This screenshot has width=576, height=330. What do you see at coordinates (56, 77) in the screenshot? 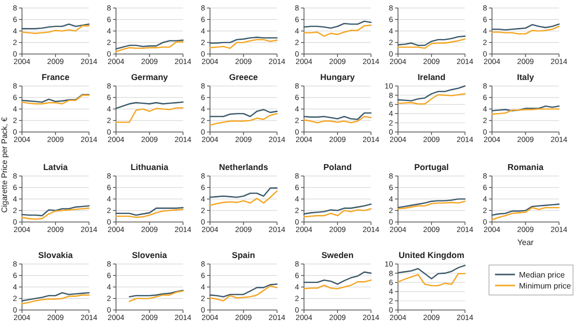
I see `chart-title: France` at bounding box center [56, 77].